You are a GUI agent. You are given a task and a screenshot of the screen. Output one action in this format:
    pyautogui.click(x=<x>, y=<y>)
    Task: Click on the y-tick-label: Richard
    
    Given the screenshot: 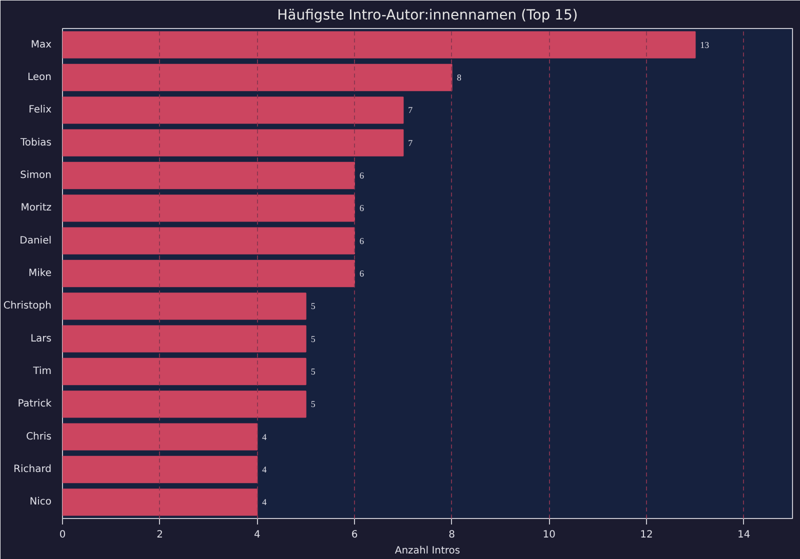 What is the action you would take?
    pyautogui.click(x=33, y=469)
    